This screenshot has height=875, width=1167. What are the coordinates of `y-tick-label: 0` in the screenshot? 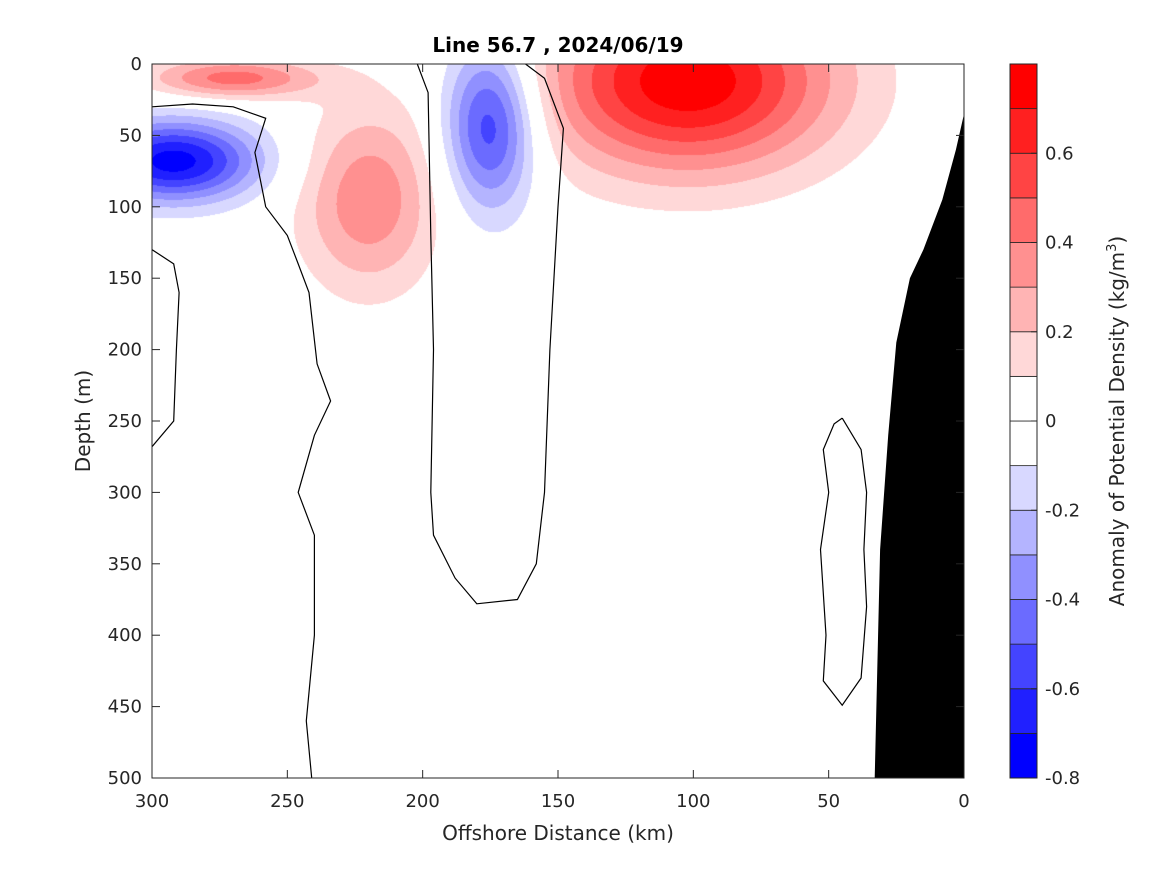 It's located at (136, 64).